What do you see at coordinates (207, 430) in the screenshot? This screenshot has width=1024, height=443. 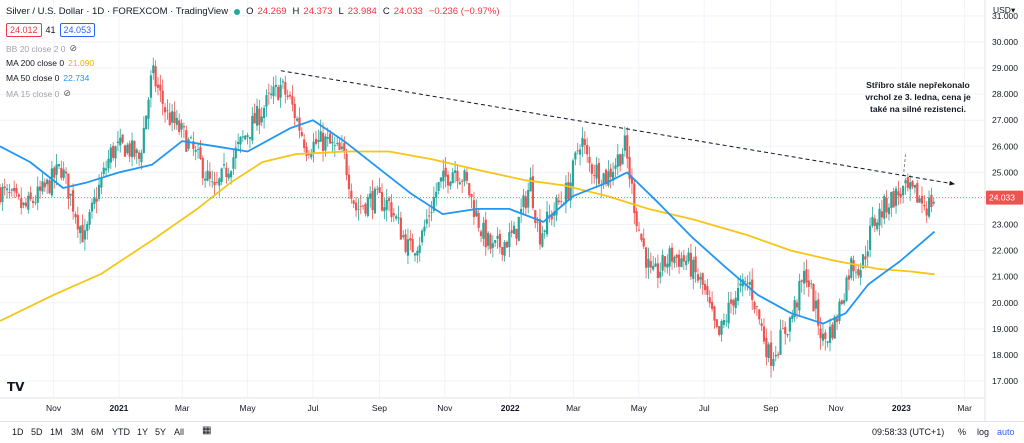 I see `date-range-calendar-icon: ▦` at bounding box center [207, 430].